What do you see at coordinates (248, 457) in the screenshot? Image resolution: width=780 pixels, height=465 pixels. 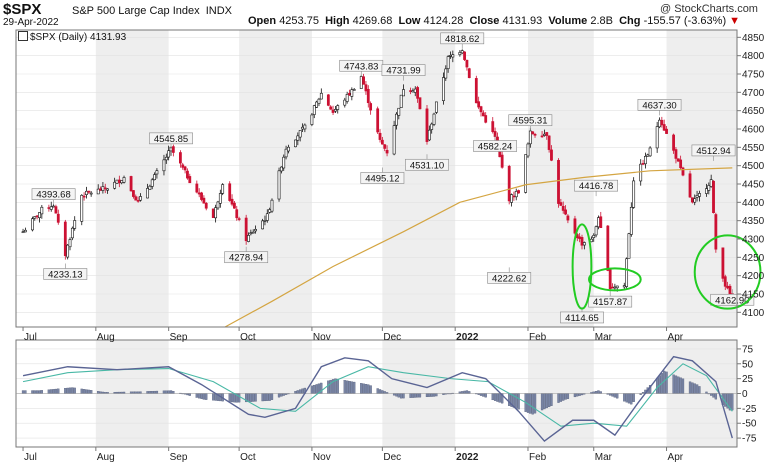 I see `macd-month-label: Oct` at bounding box center [248, 457].